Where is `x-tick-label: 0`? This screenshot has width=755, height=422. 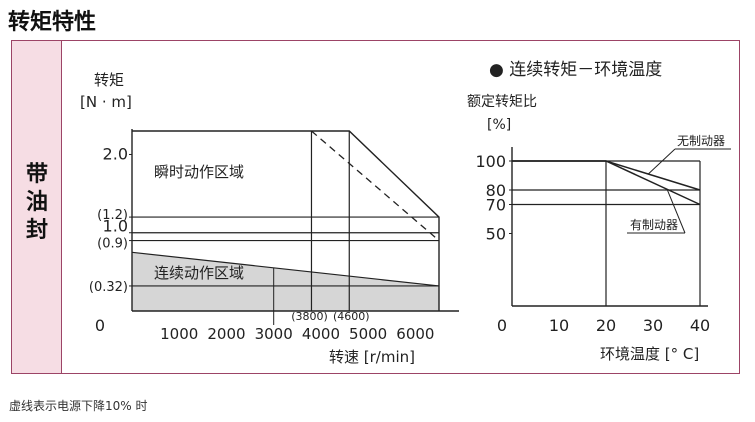 x-tick-label: 0 is located at coordinates (502, 325).